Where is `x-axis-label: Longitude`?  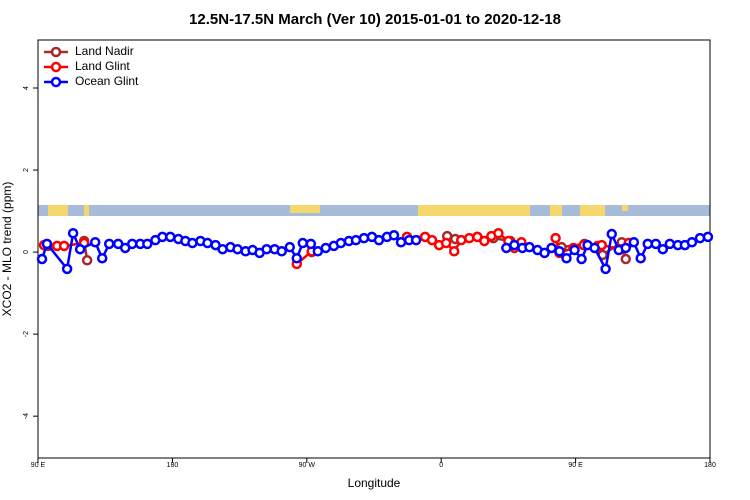
x-axis-label: Longitude is located at coordinates (374, 483).